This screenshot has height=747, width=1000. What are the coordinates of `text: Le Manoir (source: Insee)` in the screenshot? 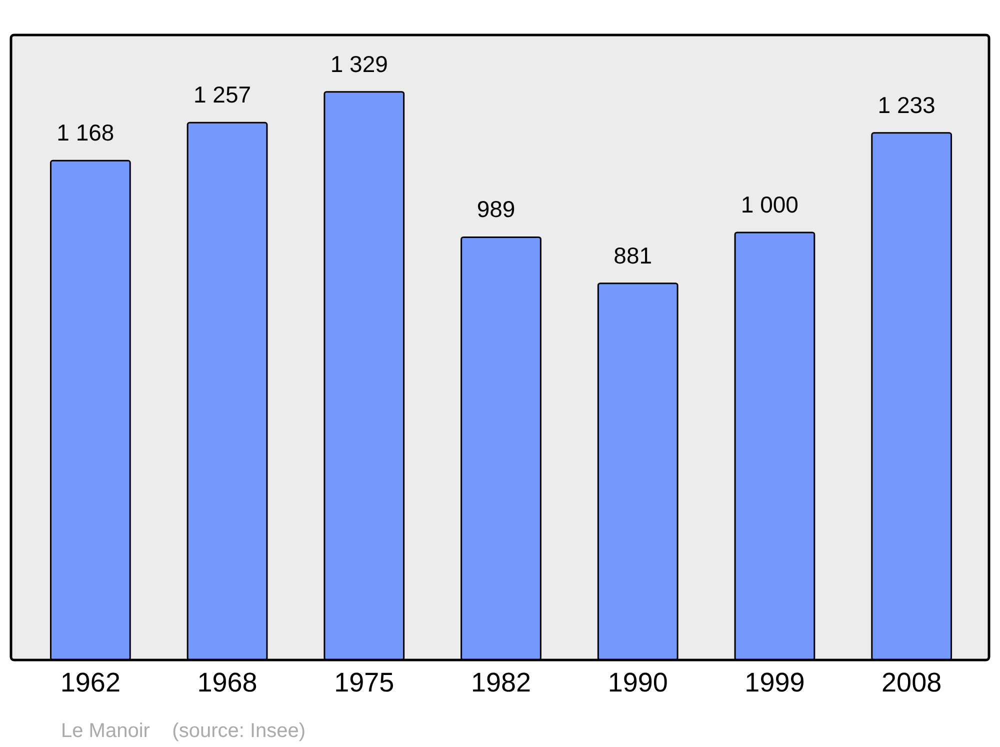 It's located at (183, 731).